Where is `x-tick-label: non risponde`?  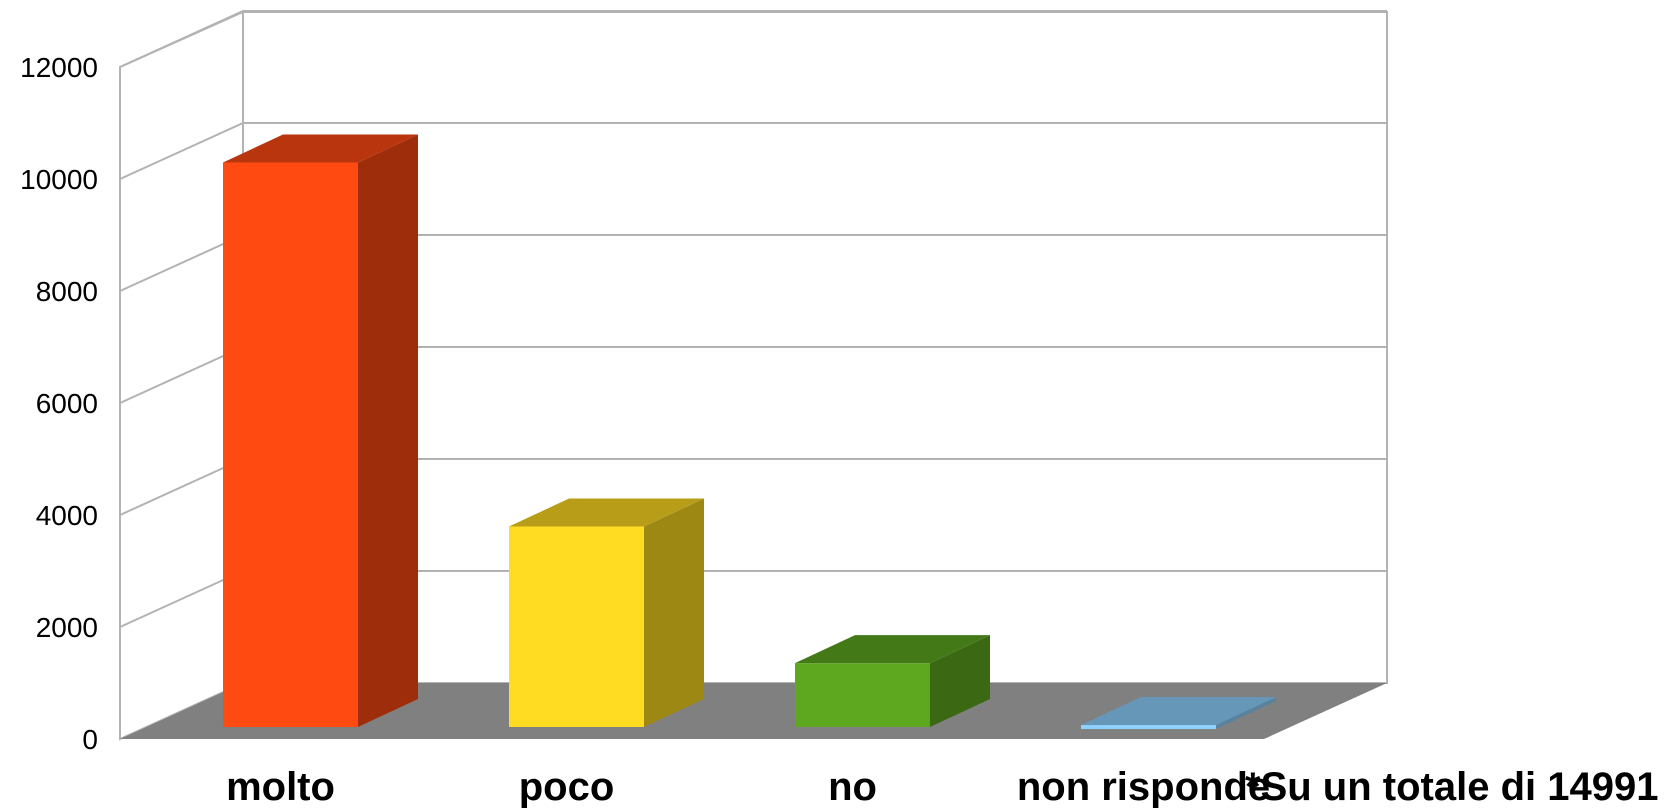 x-tick-label: non risponde is located at coordinates (1143, 786).